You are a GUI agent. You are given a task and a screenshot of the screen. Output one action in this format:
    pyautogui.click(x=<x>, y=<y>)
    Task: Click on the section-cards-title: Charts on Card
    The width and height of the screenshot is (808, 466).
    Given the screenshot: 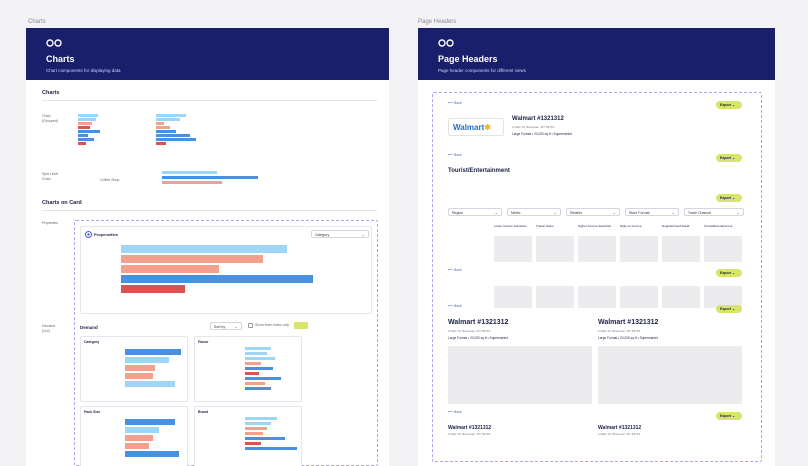 What is the action you would take?
    pyautogui.click(x=62, y=203)
    